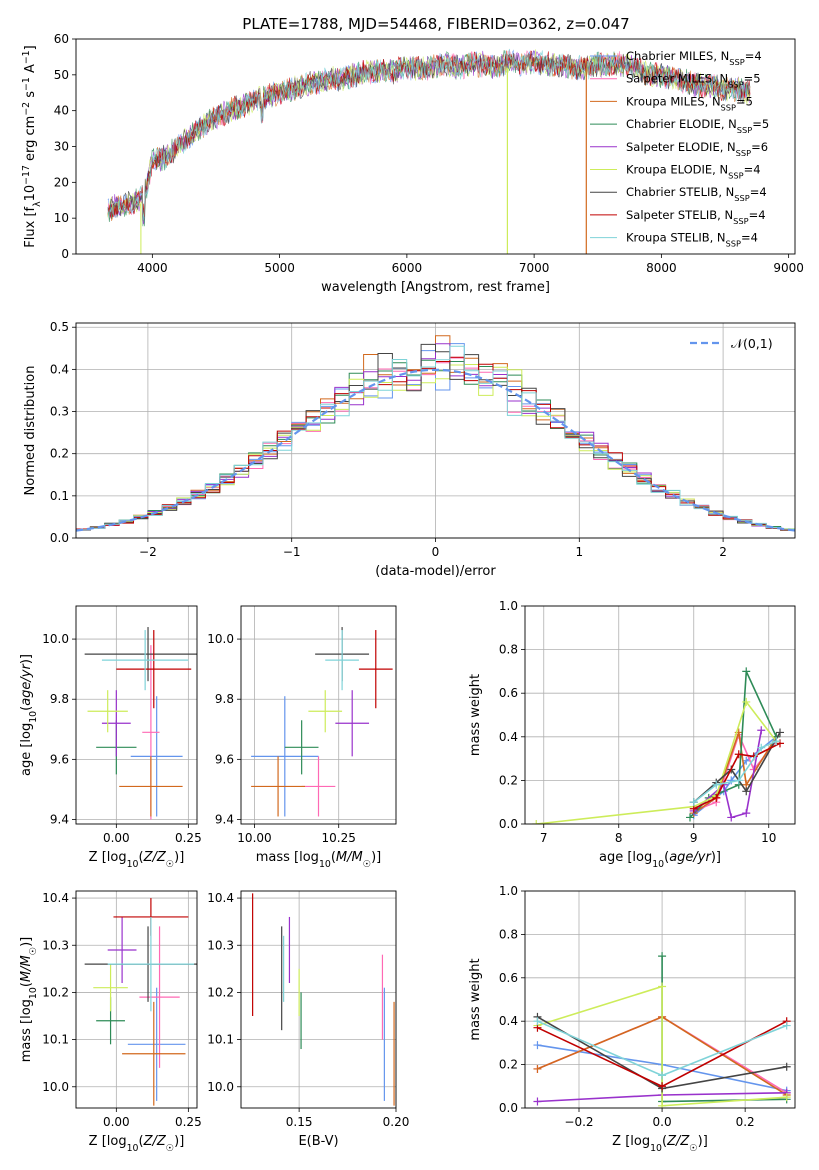 This screenshot has height=1170, width=819. What do you see at coordinates (788, 268) in the screenshot?
I see `x-tick-label: 9000` at bounding box center [788, 268].